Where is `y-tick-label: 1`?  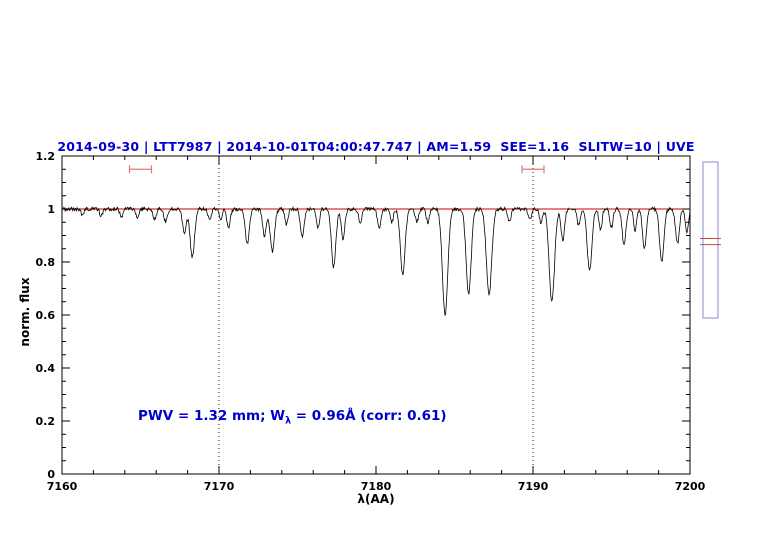 y-tick-label: 1 is located at coordinates (51, 209).